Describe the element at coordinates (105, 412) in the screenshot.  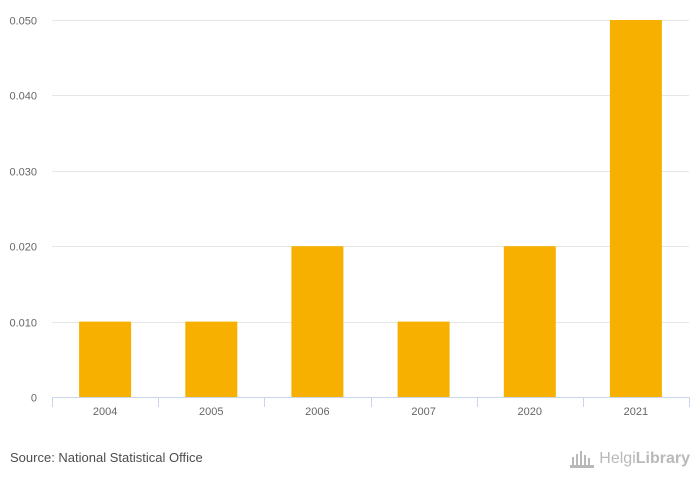
I see `x-tick-label: 2004` at that location.